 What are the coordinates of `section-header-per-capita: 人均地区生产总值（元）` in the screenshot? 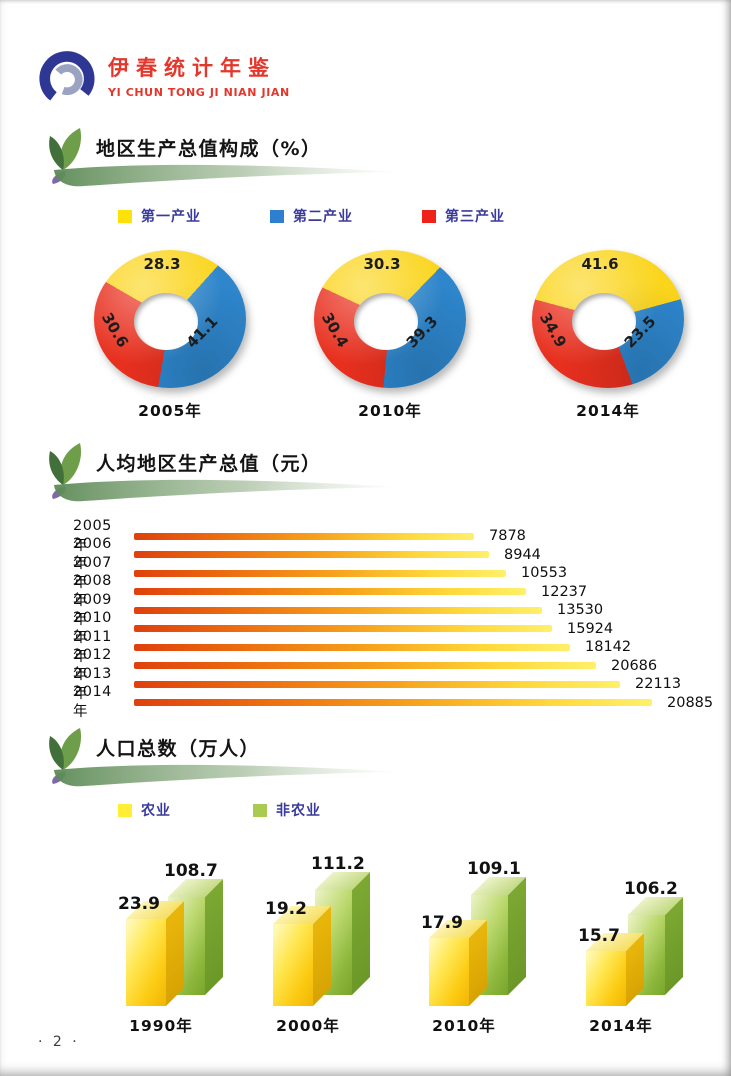 It's located at (277, 473).